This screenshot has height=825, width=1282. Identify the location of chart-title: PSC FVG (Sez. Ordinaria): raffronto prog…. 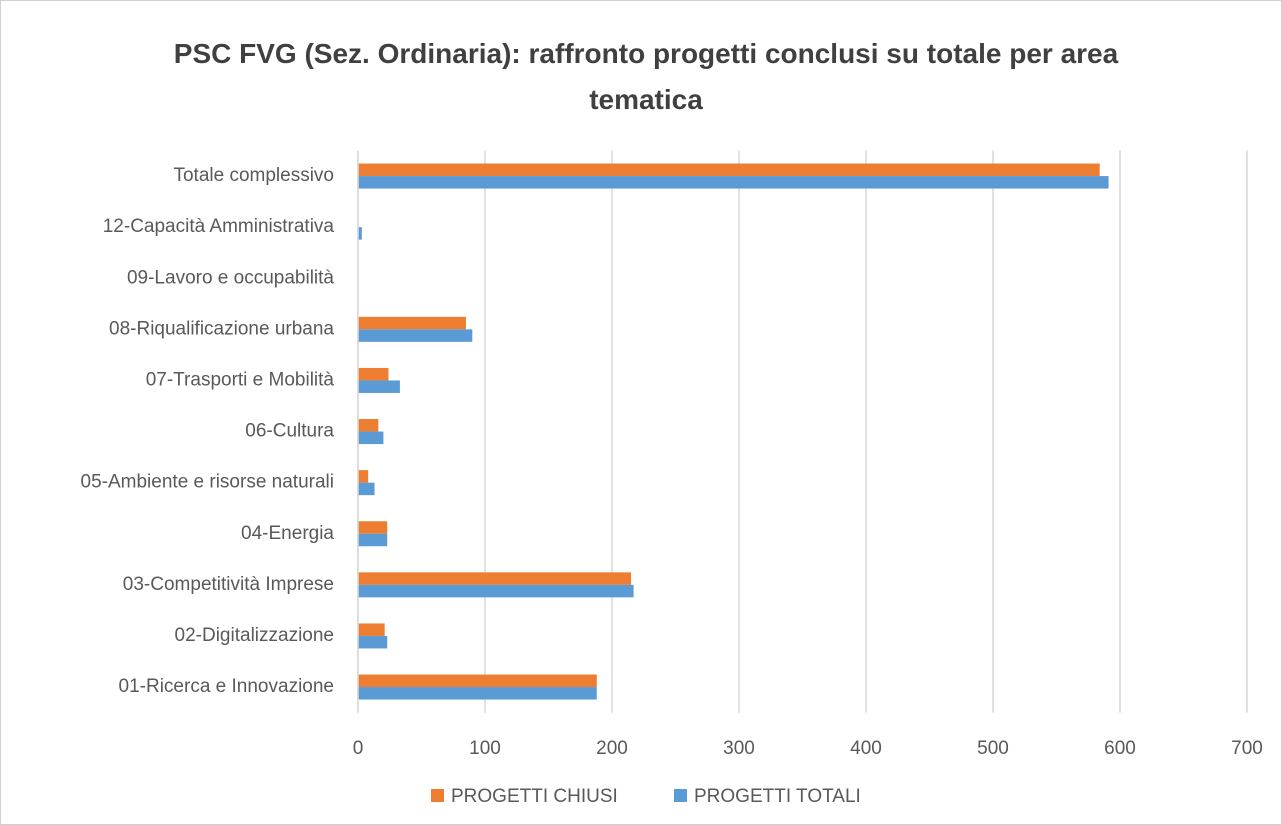
(646, 76).